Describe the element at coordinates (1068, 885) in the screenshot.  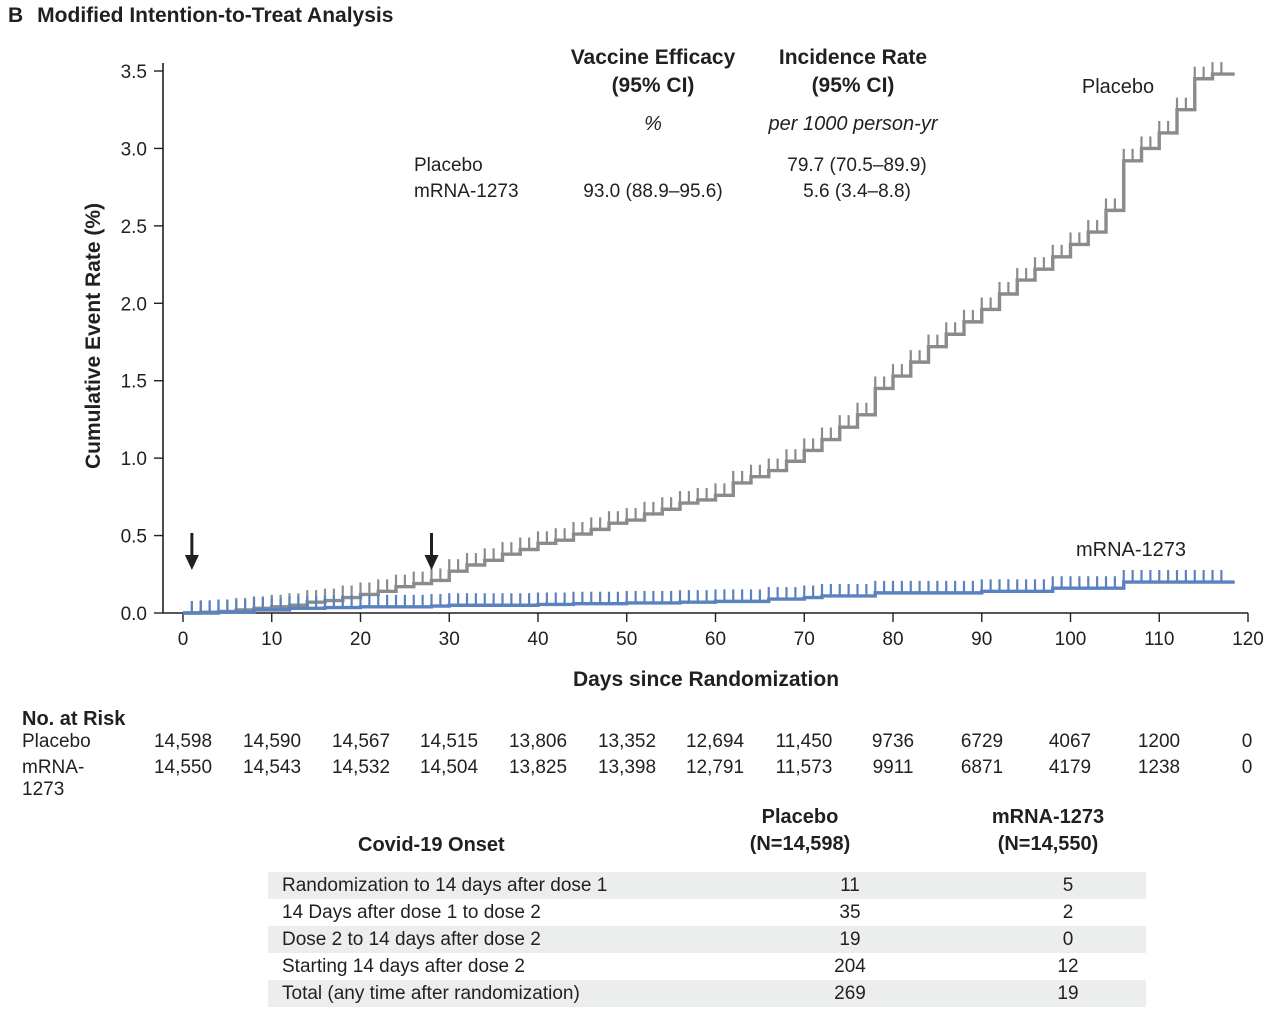
I see `onset-row-mrna: 5` at that location.